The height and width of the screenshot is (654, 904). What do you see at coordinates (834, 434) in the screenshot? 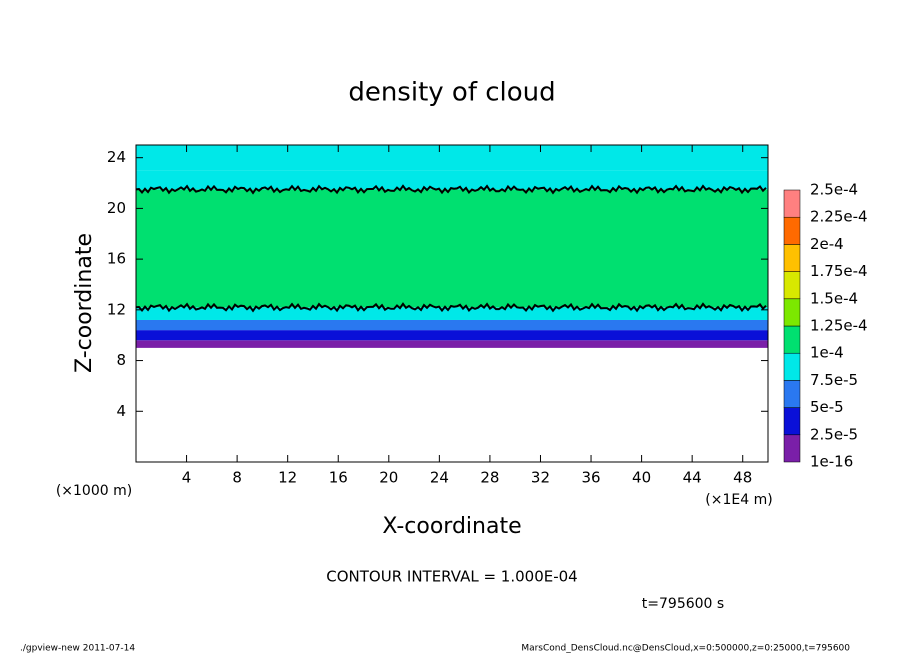
I see `colorbar-label: 2.5e-5` at bounding box center [834, 434].